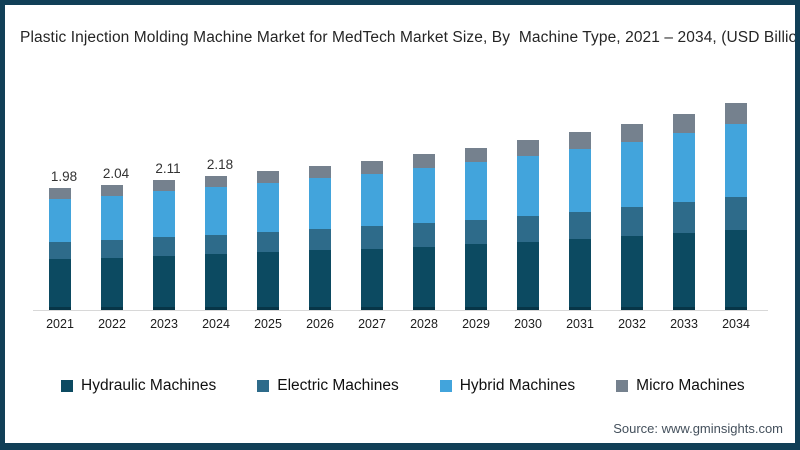  What do you see at coordinates (424, 161) in the screenshot?
I see `bar-segment-2028-micro-machines` at bounding box center [424, 161].